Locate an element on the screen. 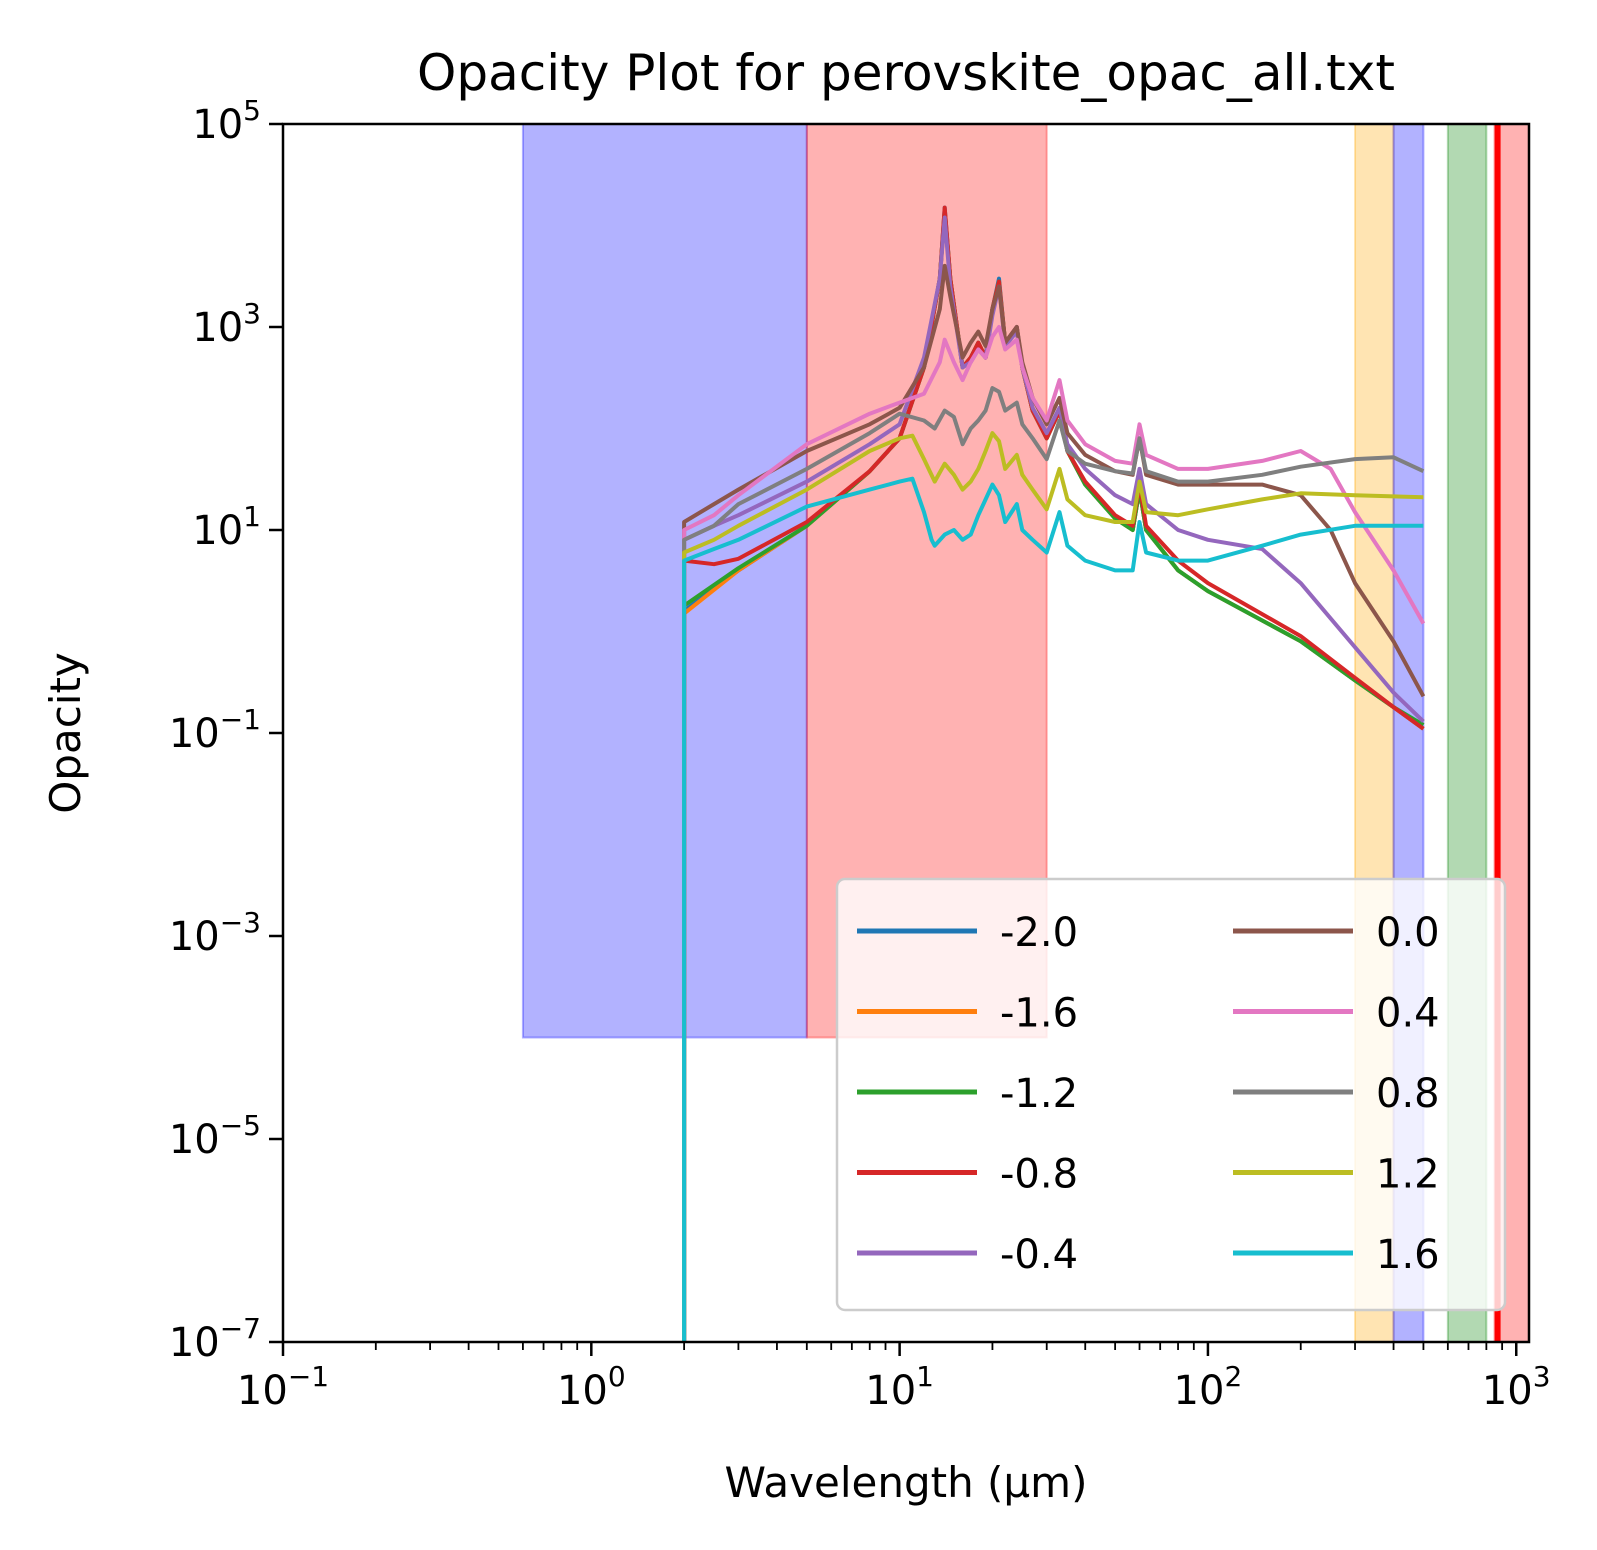  y-tick-label-6: 10⁵ is located at coordinates (226, 121).